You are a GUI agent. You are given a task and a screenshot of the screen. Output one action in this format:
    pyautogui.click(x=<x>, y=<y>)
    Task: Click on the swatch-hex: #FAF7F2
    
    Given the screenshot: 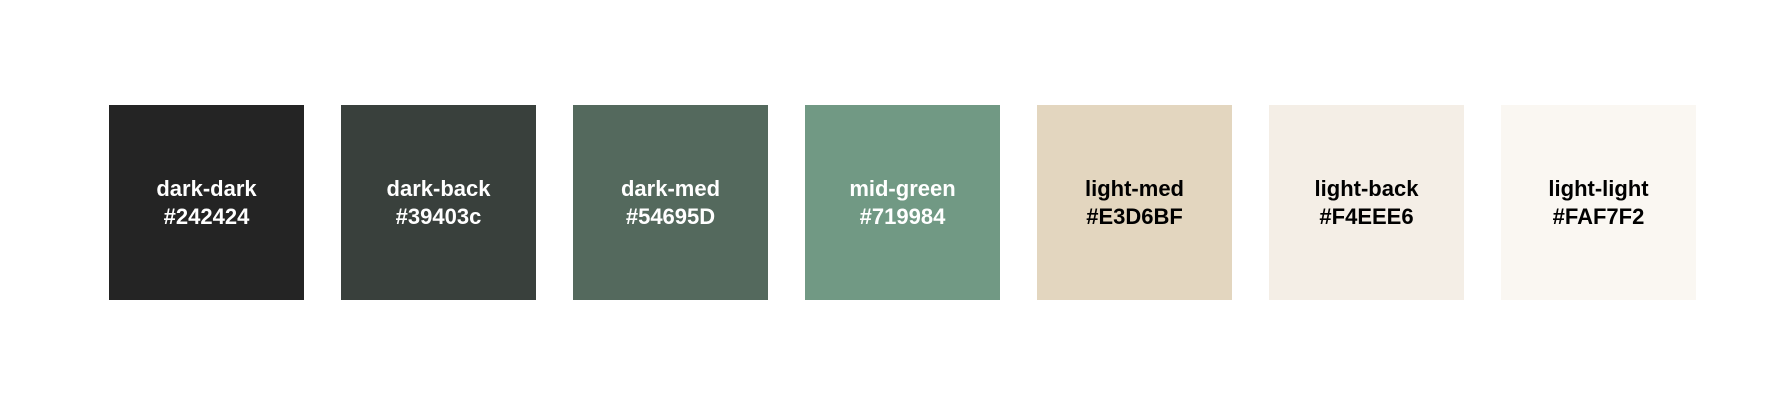 What is the action you would take?
    pyautogui.click(x=1598, y=216)
    